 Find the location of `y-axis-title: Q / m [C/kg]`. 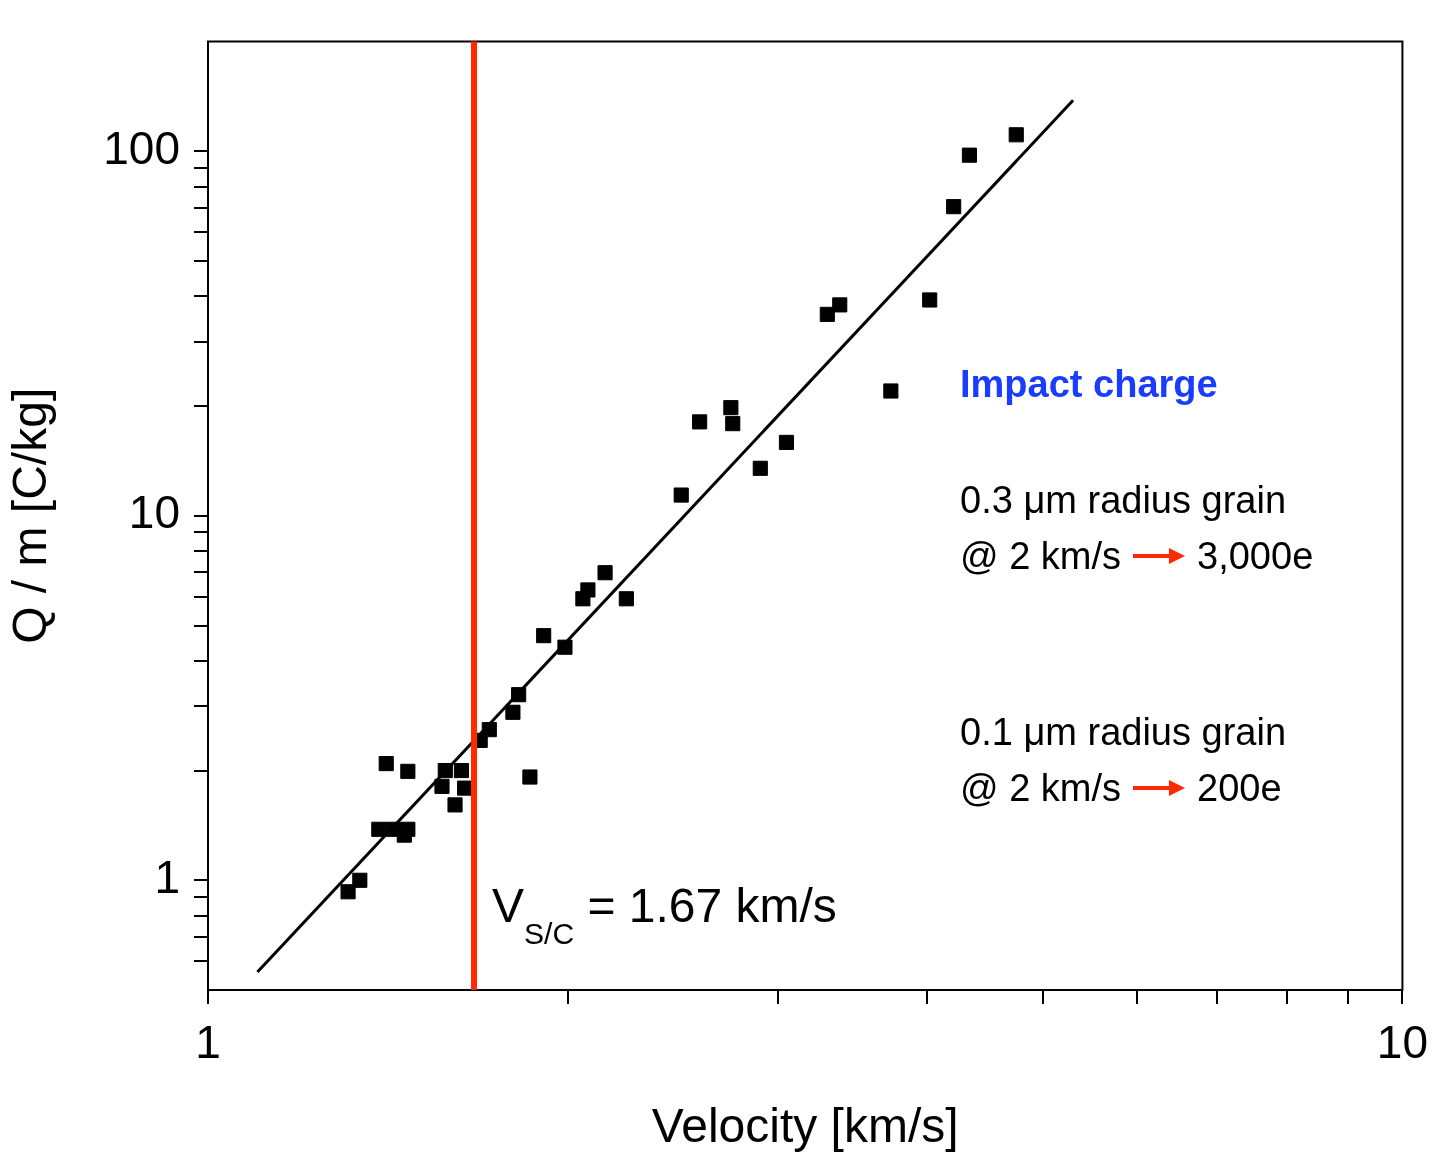

y-axis-title: Q / m [C/kg] is located at coordinates (30, 515).